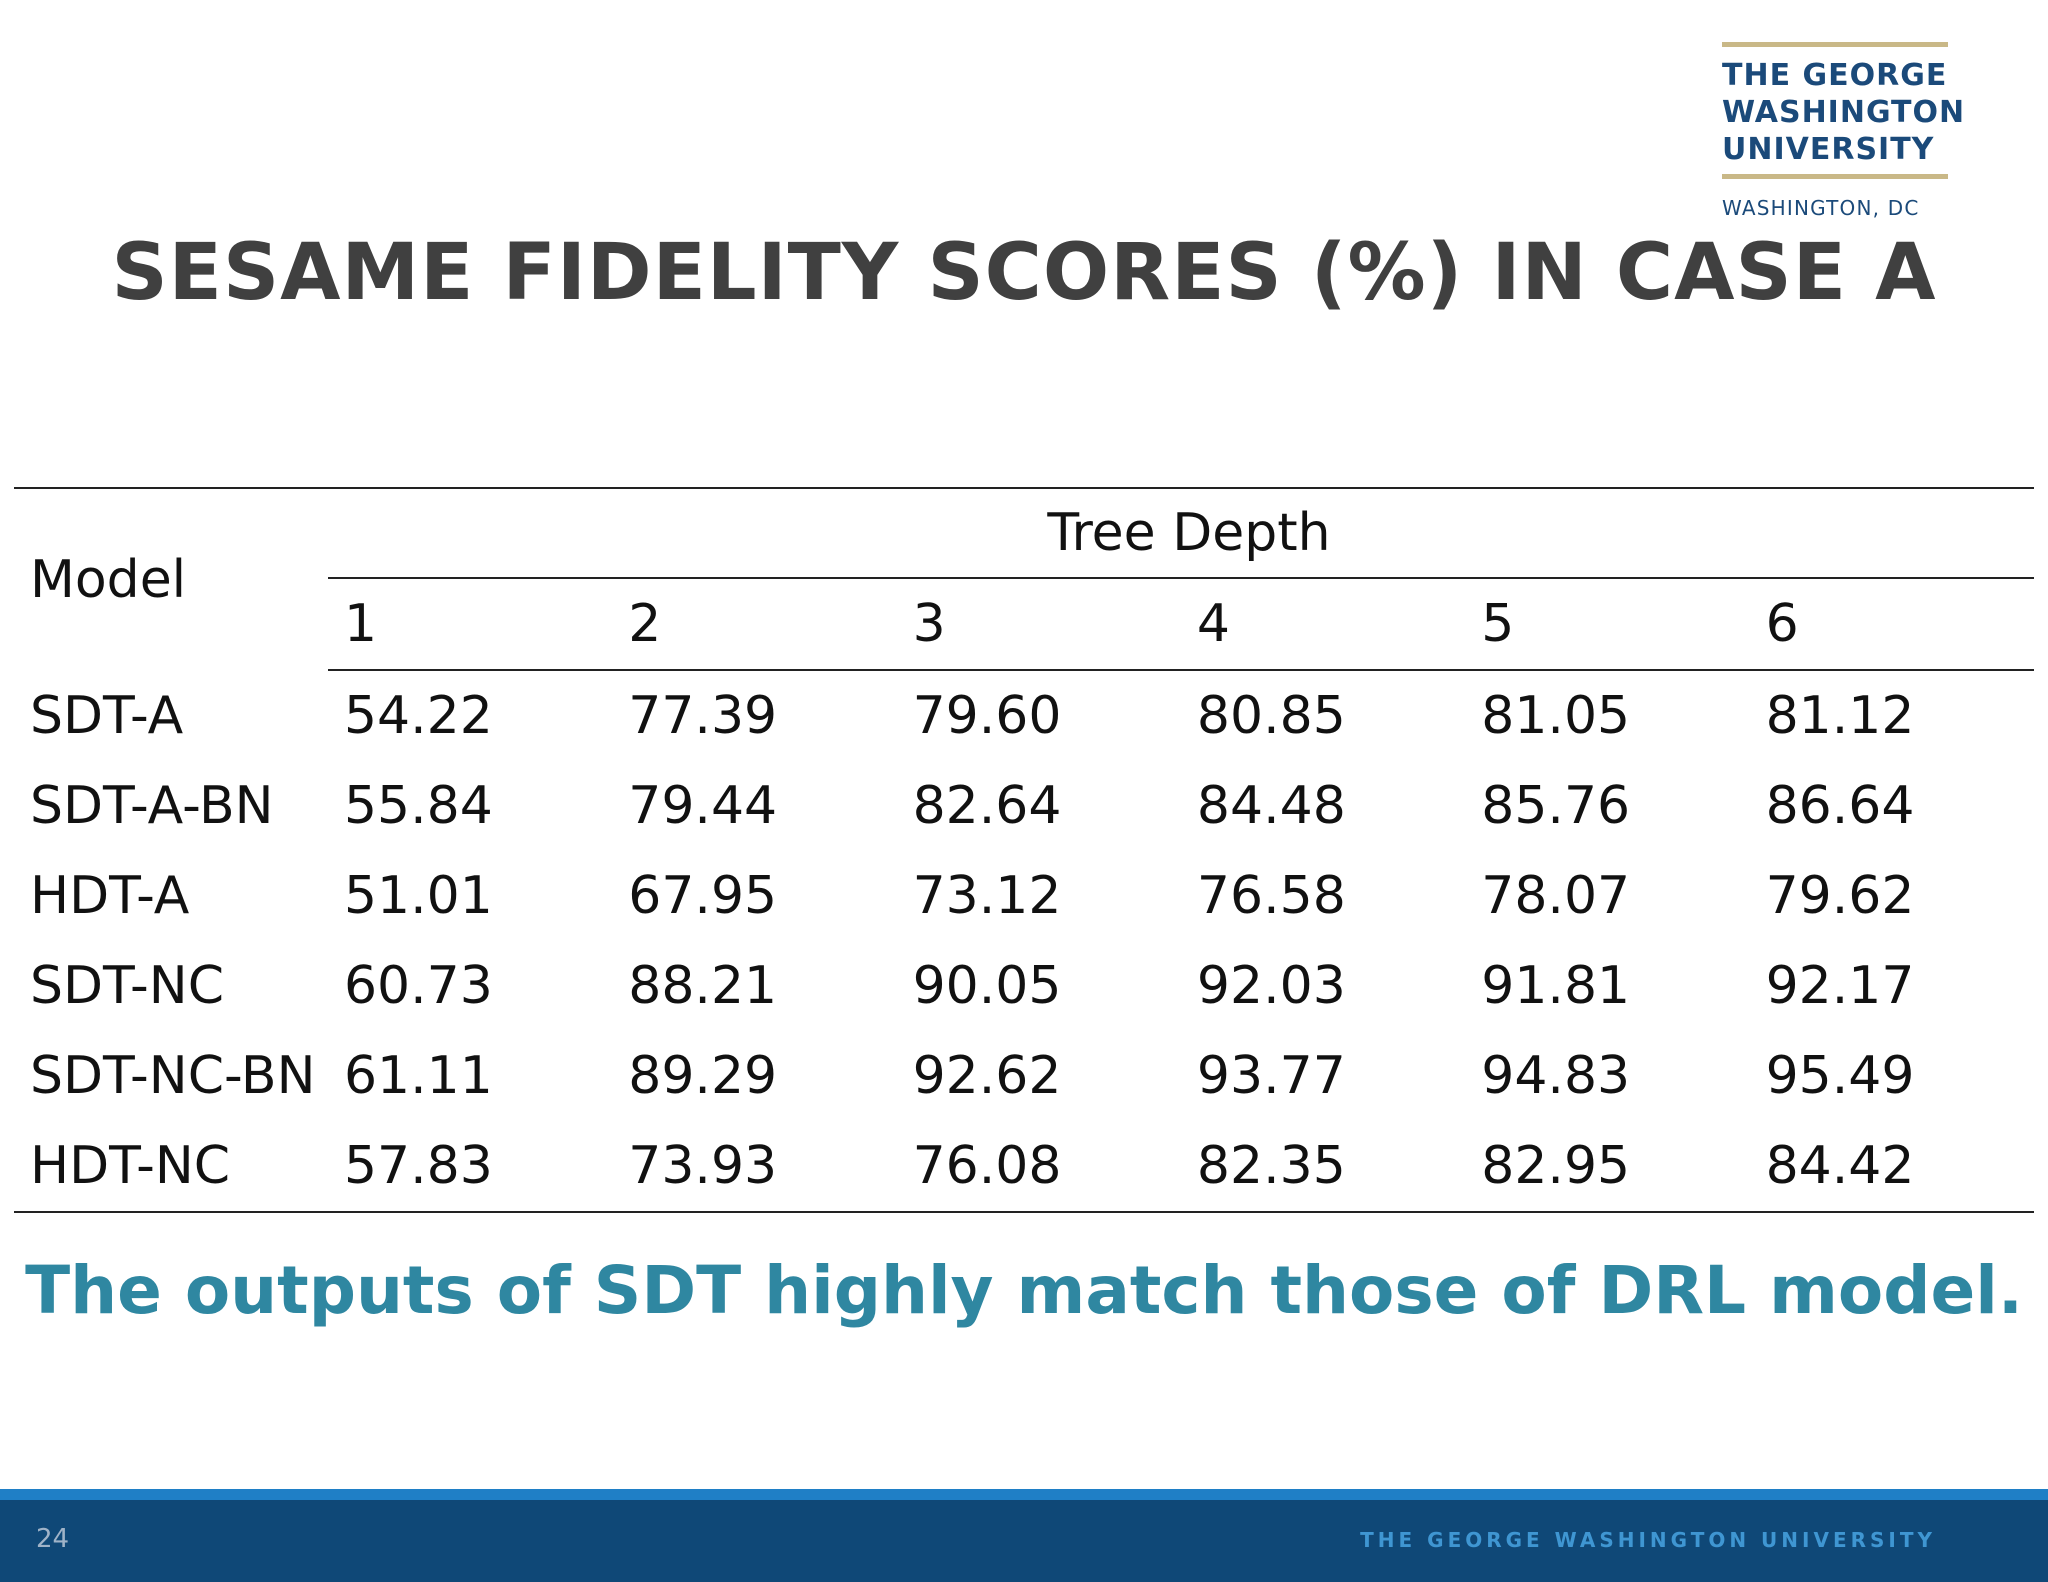  Describe the element at coordinates (418, 1076) in the screenshot. I see `score-cell: 61.11` at that location.